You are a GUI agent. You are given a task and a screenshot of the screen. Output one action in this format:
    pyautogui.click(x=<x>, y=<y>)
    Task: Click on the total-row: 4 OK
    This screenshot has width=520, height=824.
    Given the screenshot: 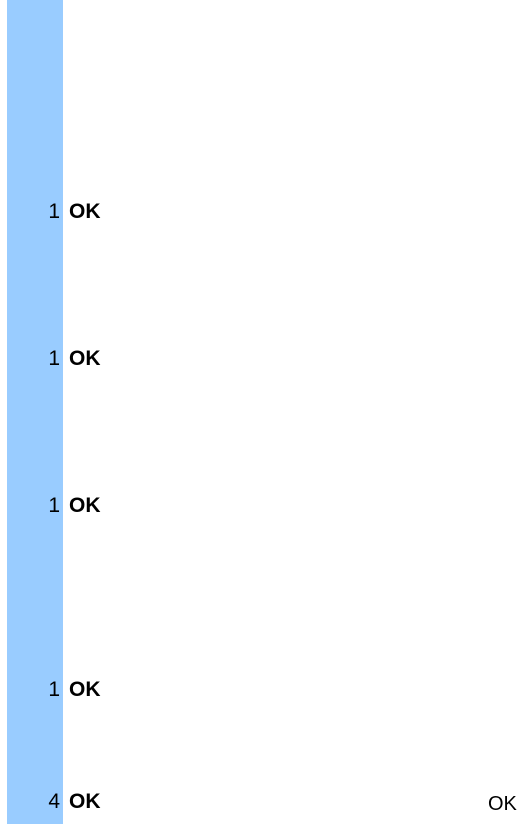 What is the action you would take?
    pyautogui.click(x=100, y=802)
    